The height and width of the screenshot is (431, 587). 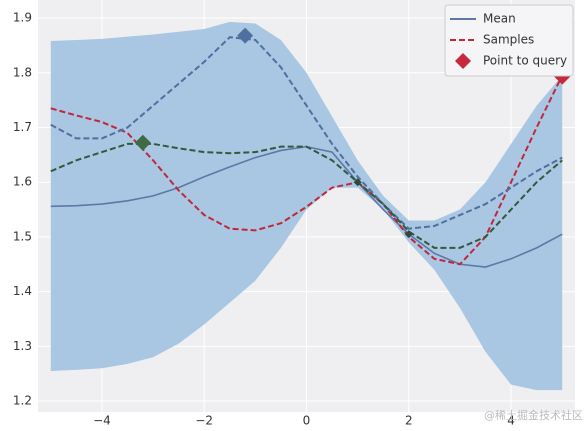 I want to click on legend-marker, so click(x=463, y=61).